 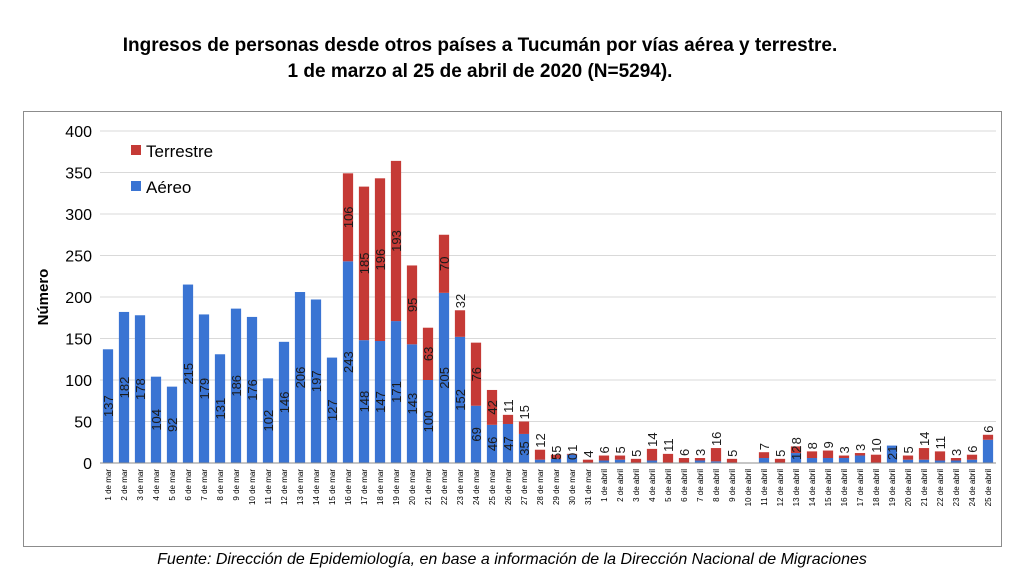 What do you see at coordinates (812, 488) in the screenshot?
I see `x-tick-label: 14 de abril` at bounding box center [812, 488].